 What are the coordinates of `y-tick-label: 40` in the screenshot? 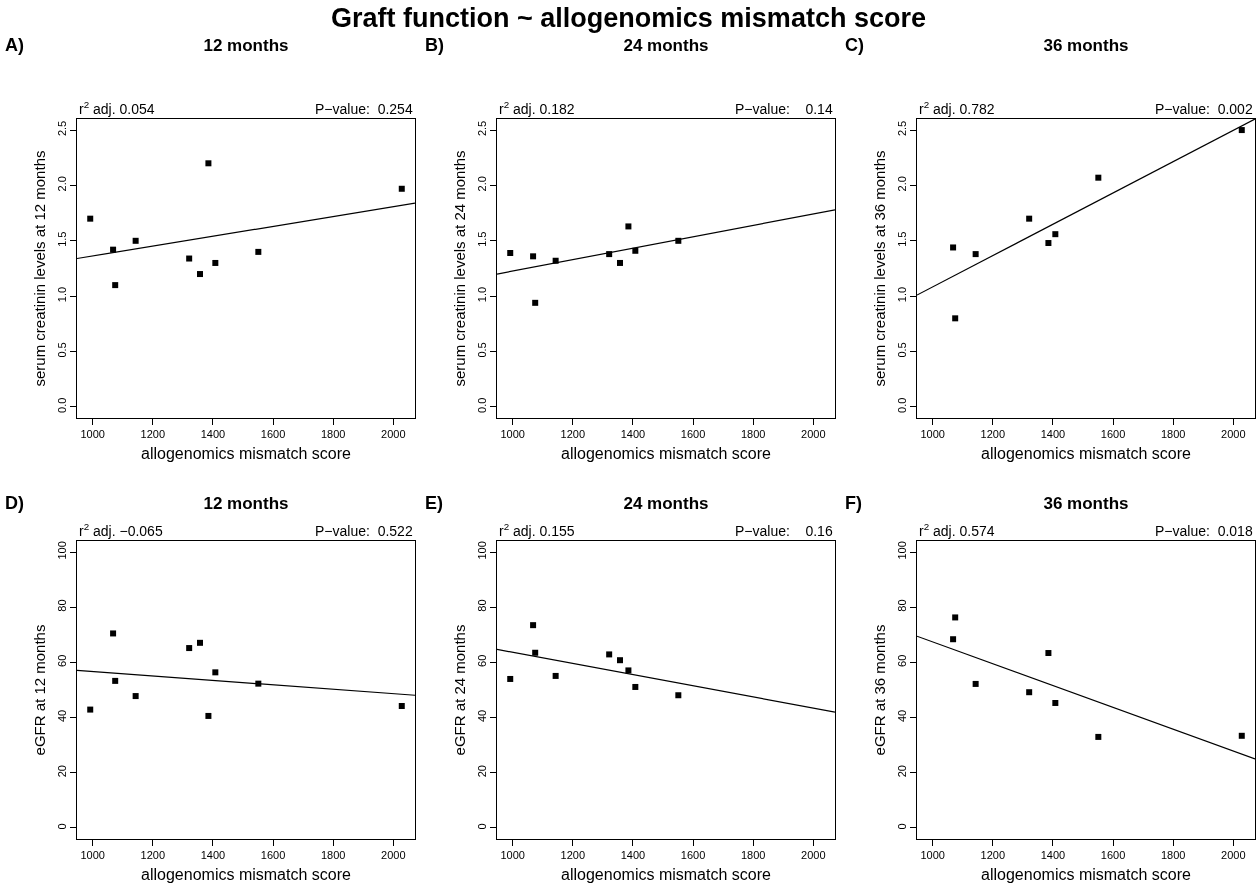 It's located at (481, 716).